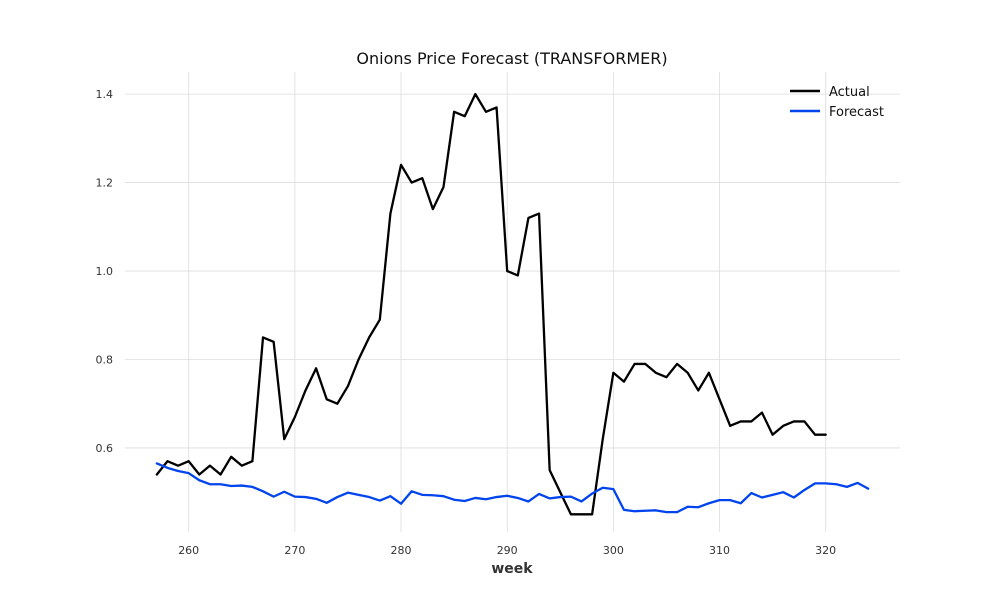 The height and width of the screenshot is (600, 1000). I want to click on y-tick-label: 1.2, so click(105, 183).